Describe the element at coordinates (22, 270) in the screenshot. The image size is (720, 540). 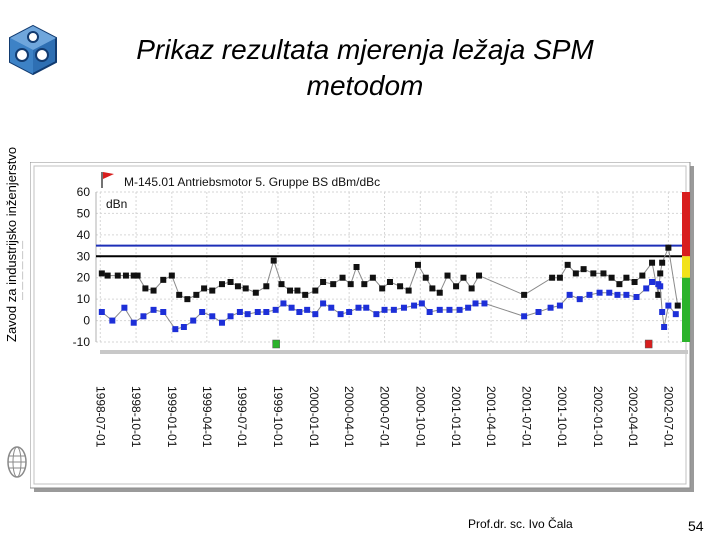
I see `department-subtext: — — — — — —` at that location.